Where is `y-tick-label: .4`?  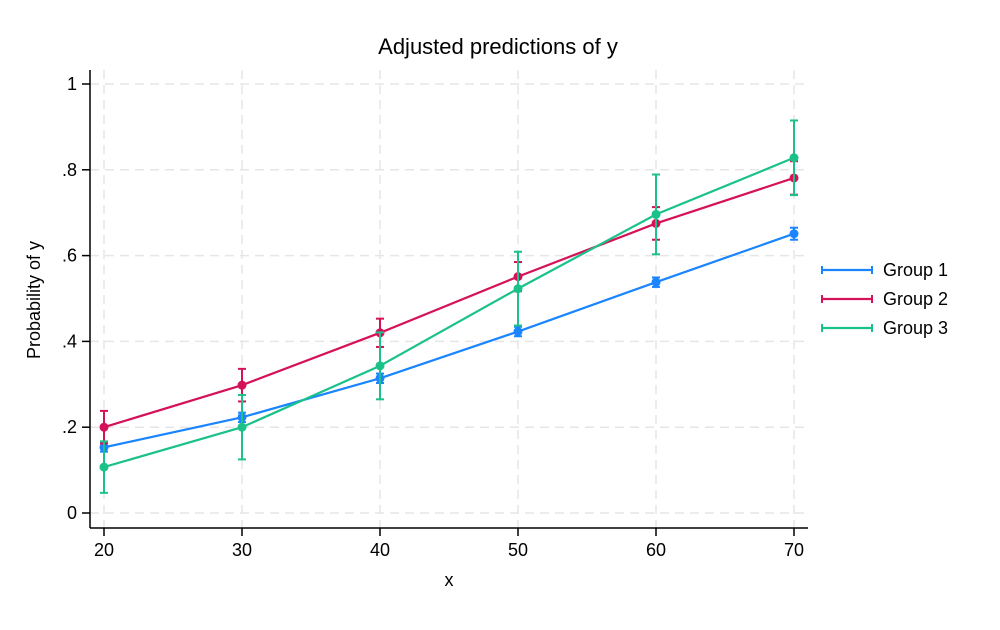 y-tick-label: .4 is located at coordinates (69, 341).